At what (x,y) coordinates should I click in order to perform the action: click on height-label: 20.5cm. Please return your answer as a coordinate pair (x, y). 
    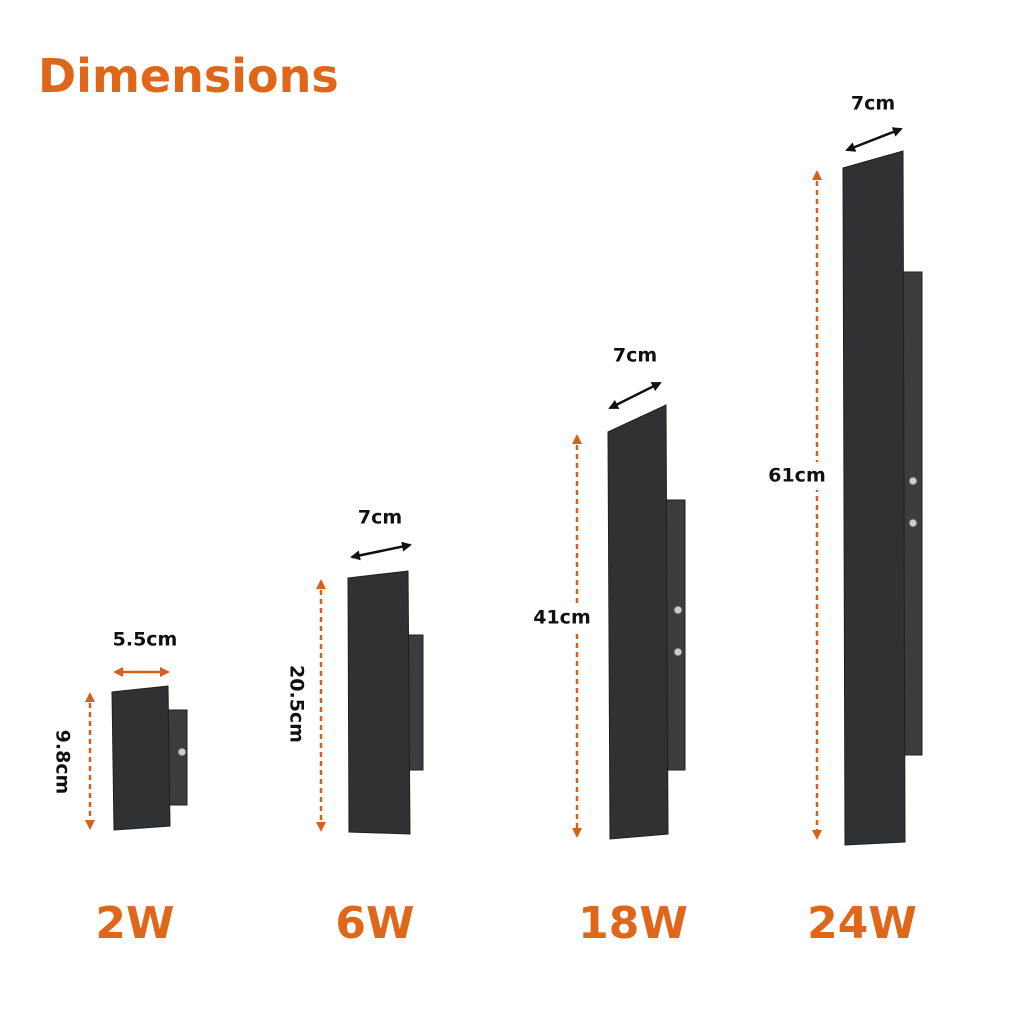
    Looking at the image, I should click on (297, 704).